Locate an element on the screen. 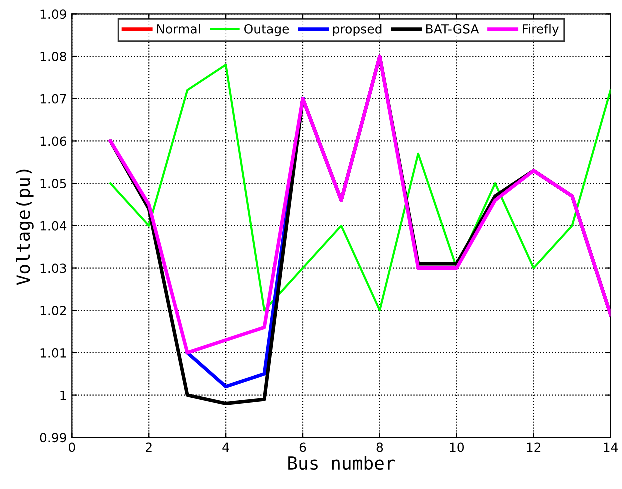 The width and height of the screenshot is (622, 489). x-tick-label: 10 is located at coordinates (457, 447).